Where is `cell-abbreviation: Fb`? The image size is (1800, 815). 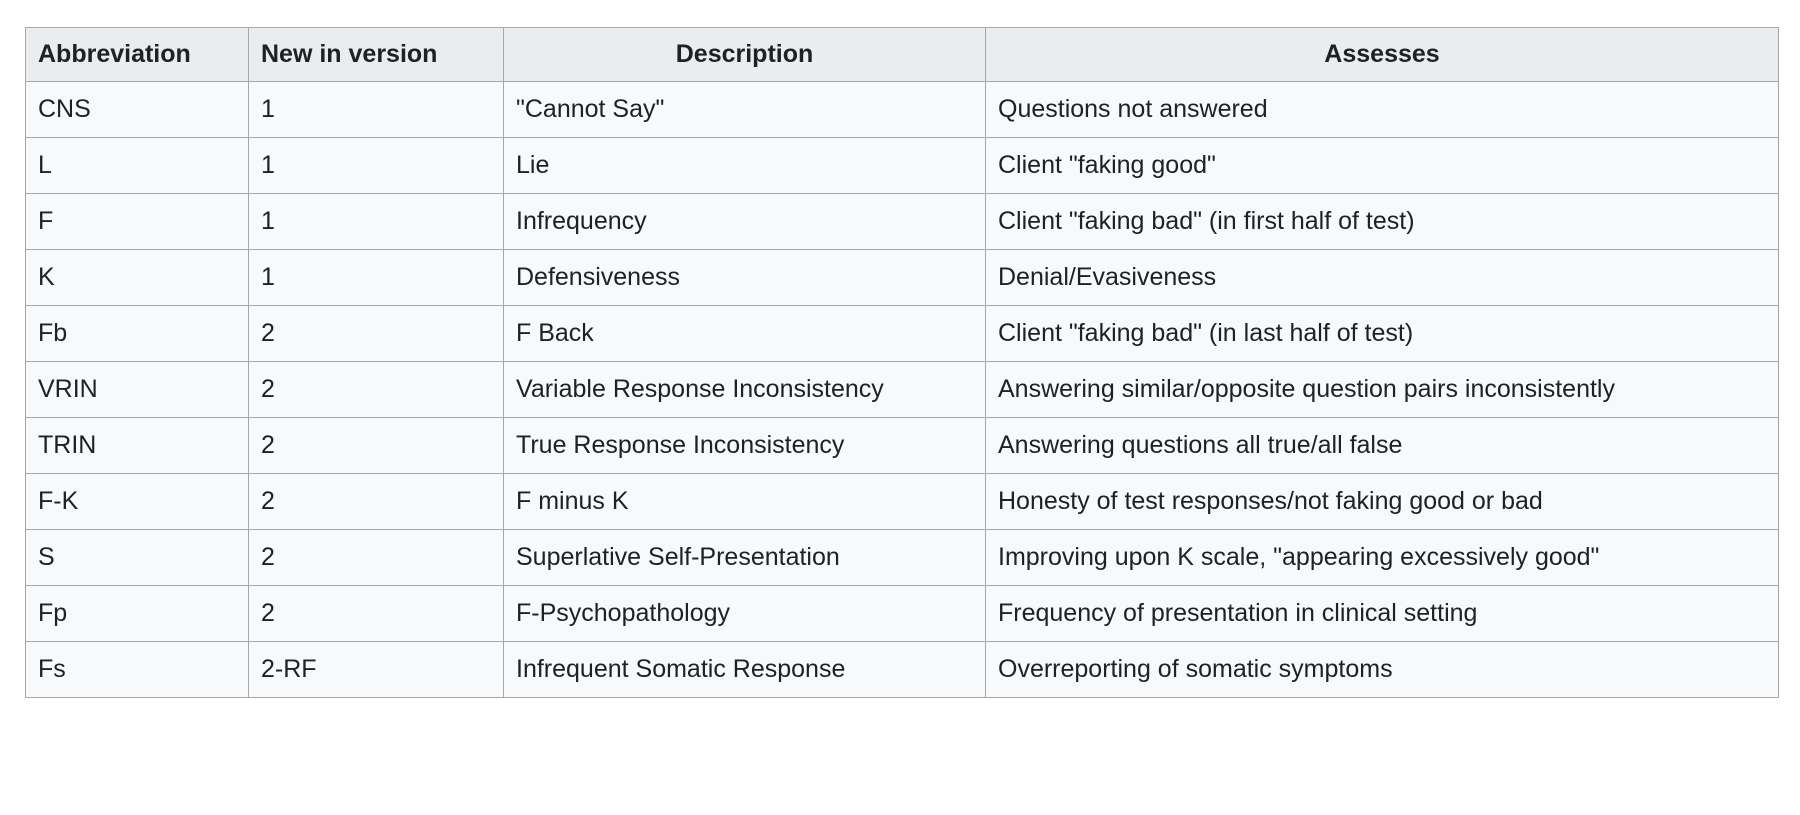 cell-abbreviation: Fb is located at coordinates (137, 333).